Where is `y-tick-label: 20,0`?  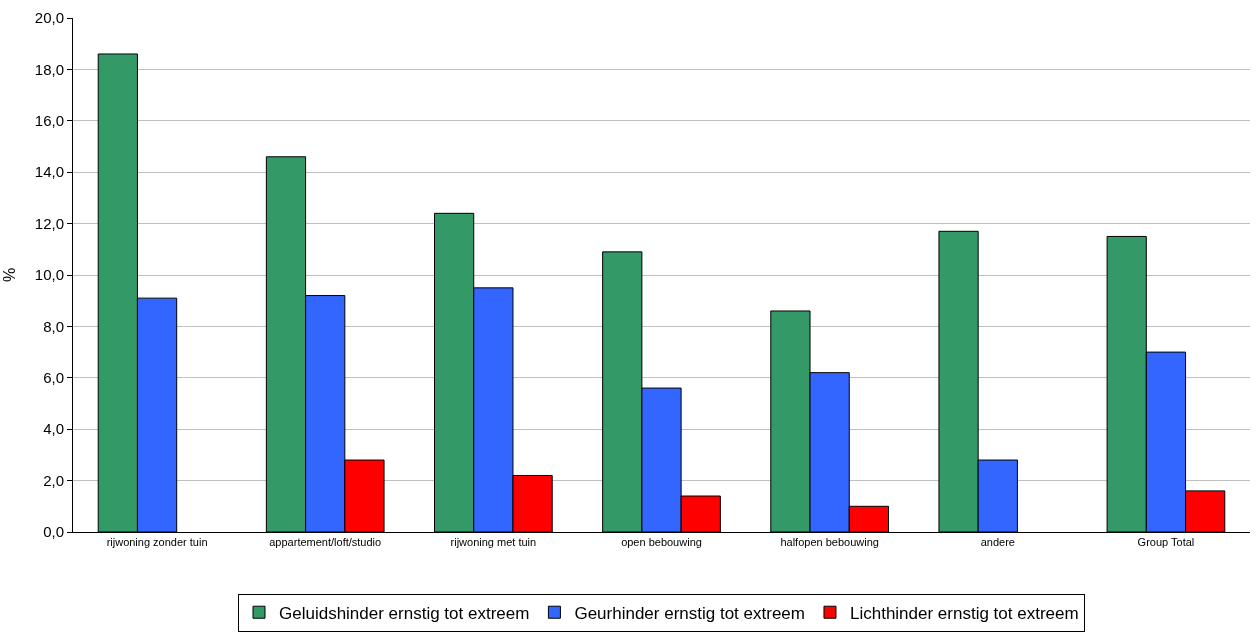
y-tick-label: 20,0 is located at coordinates (49, 18).